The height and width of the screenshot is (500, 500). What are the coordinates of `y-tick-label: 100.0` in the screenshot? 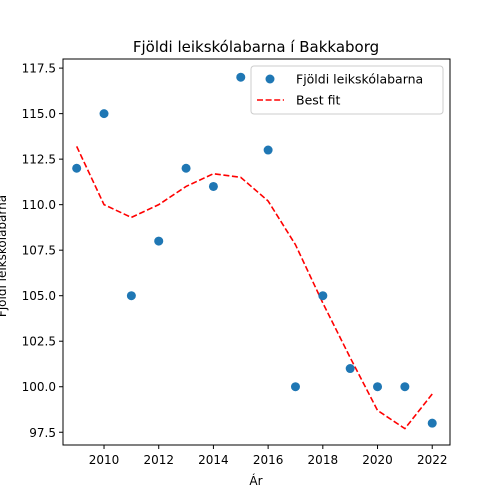 It's located at (39, 387).